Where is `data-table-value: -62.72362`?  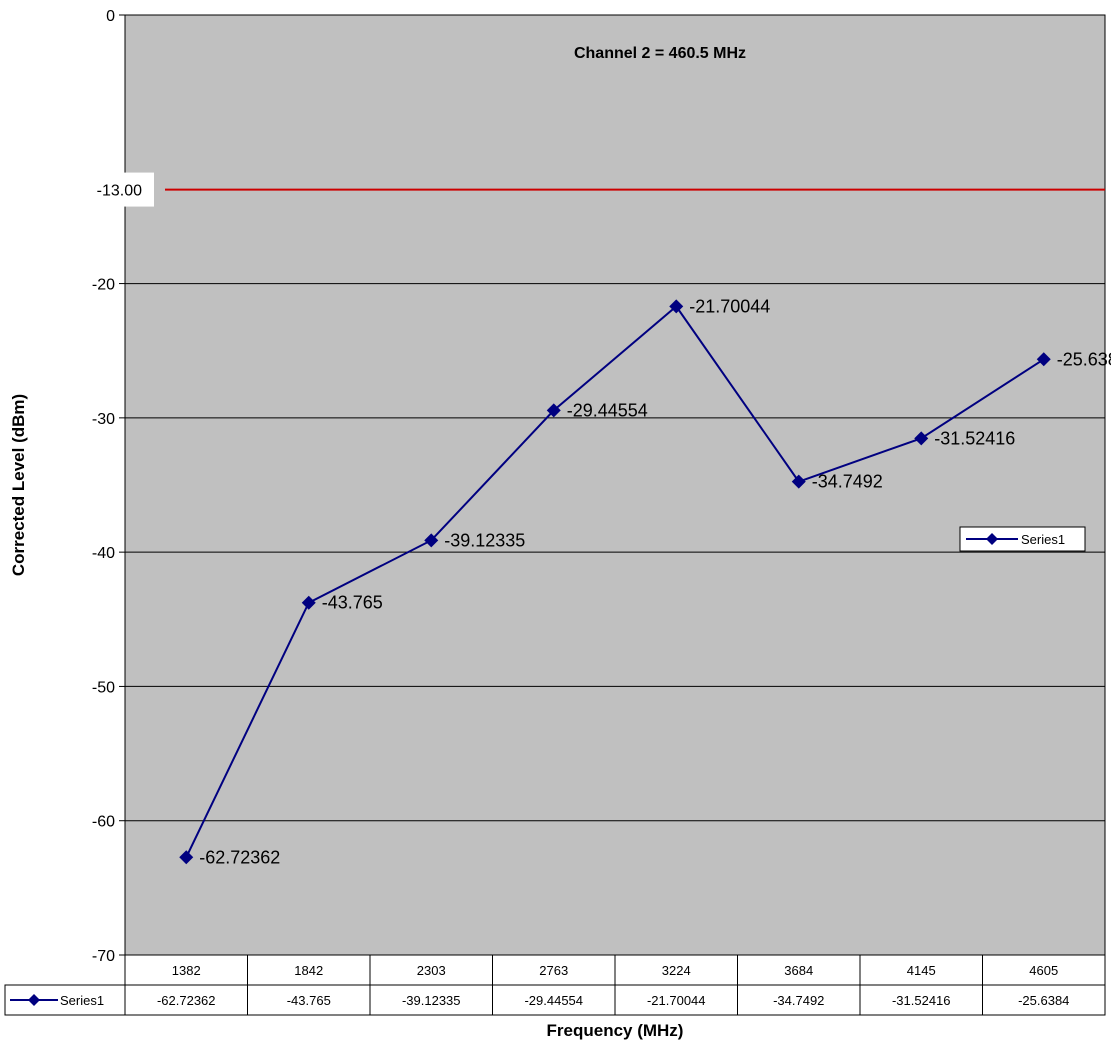
data-table-value: -62.72362 is located at coordinates (186, 1000).